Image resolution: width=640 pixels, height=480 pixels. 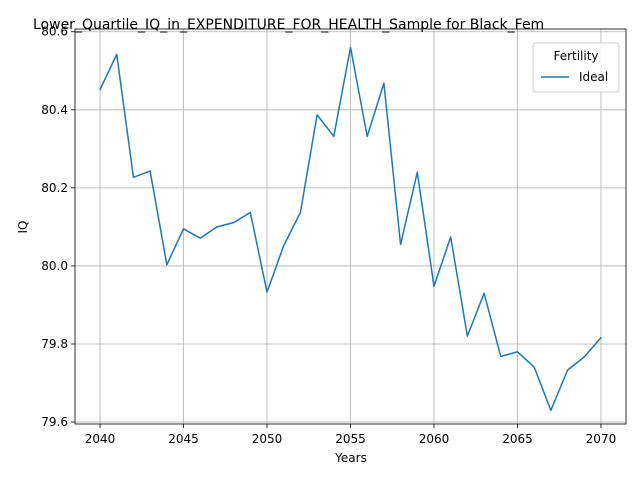 I want to click on legend: Fertility Ideal, so click(x=576, y=67).